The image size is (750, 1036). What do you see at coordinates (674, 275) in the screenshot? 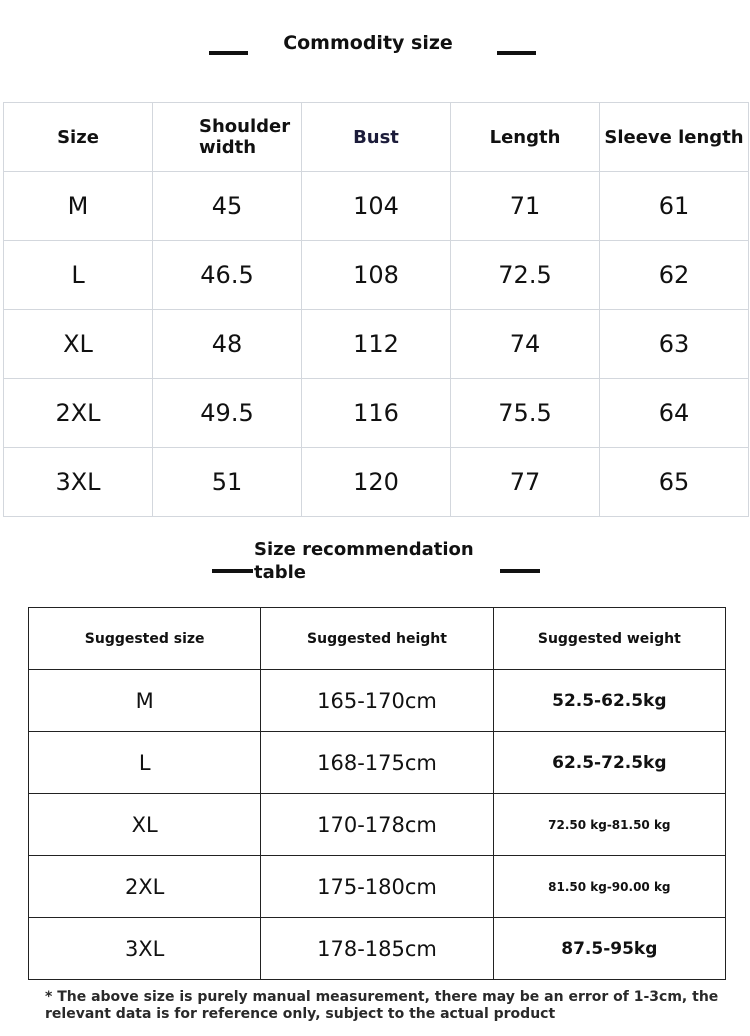
I see `table-cell: 62` at bounding box center [674, 275].